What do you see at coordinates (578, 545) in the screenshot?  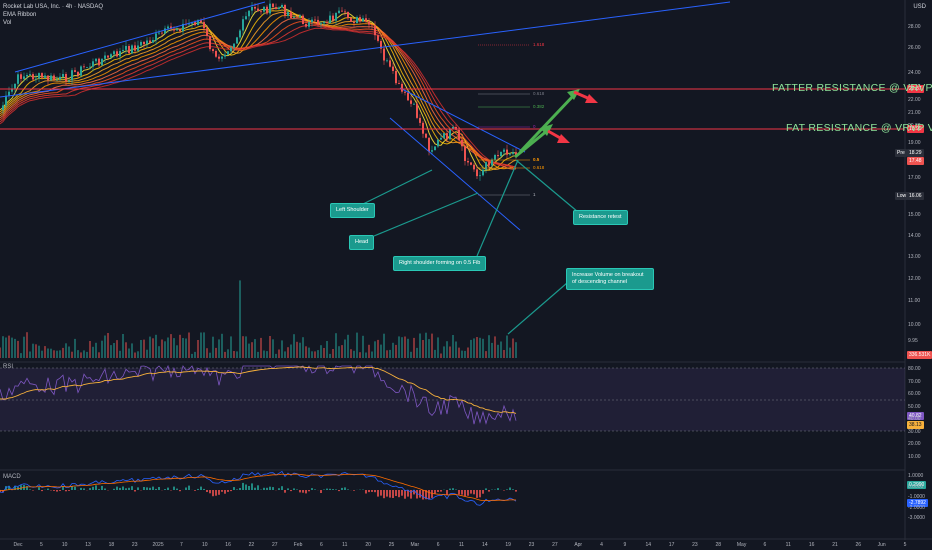 I see `time-axis-tick: Apr` at bounding box center [578, 545].